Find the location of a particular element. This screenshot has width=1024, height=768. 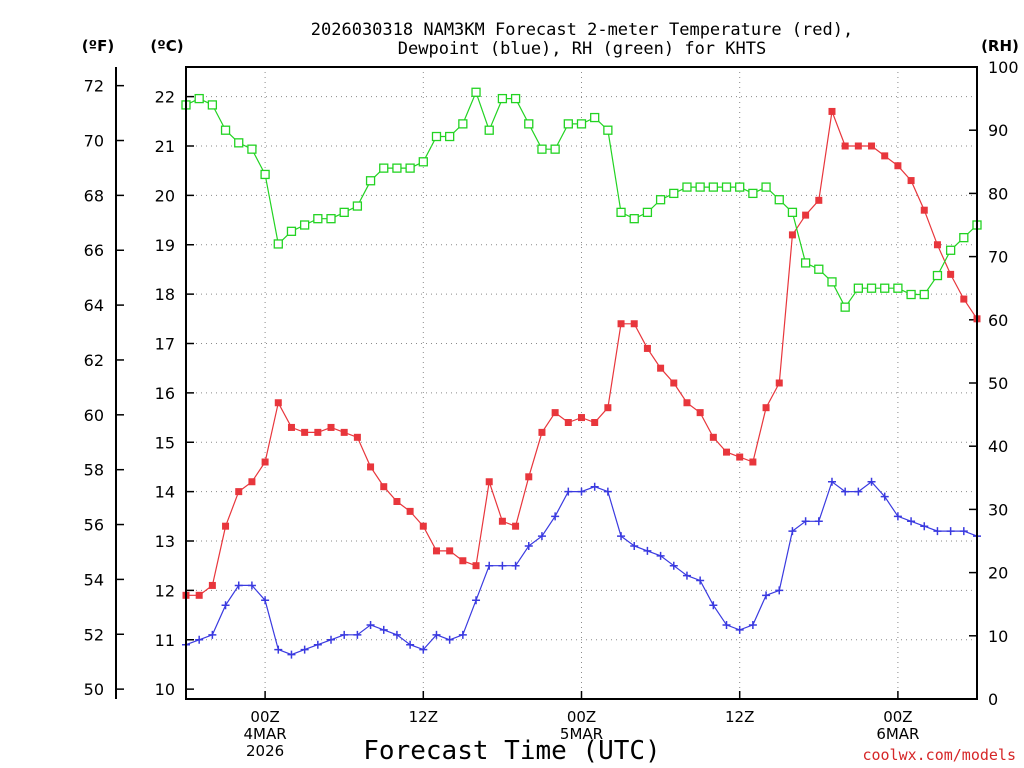

rh-tick-label: 70 is located at coordinates (998, 257).